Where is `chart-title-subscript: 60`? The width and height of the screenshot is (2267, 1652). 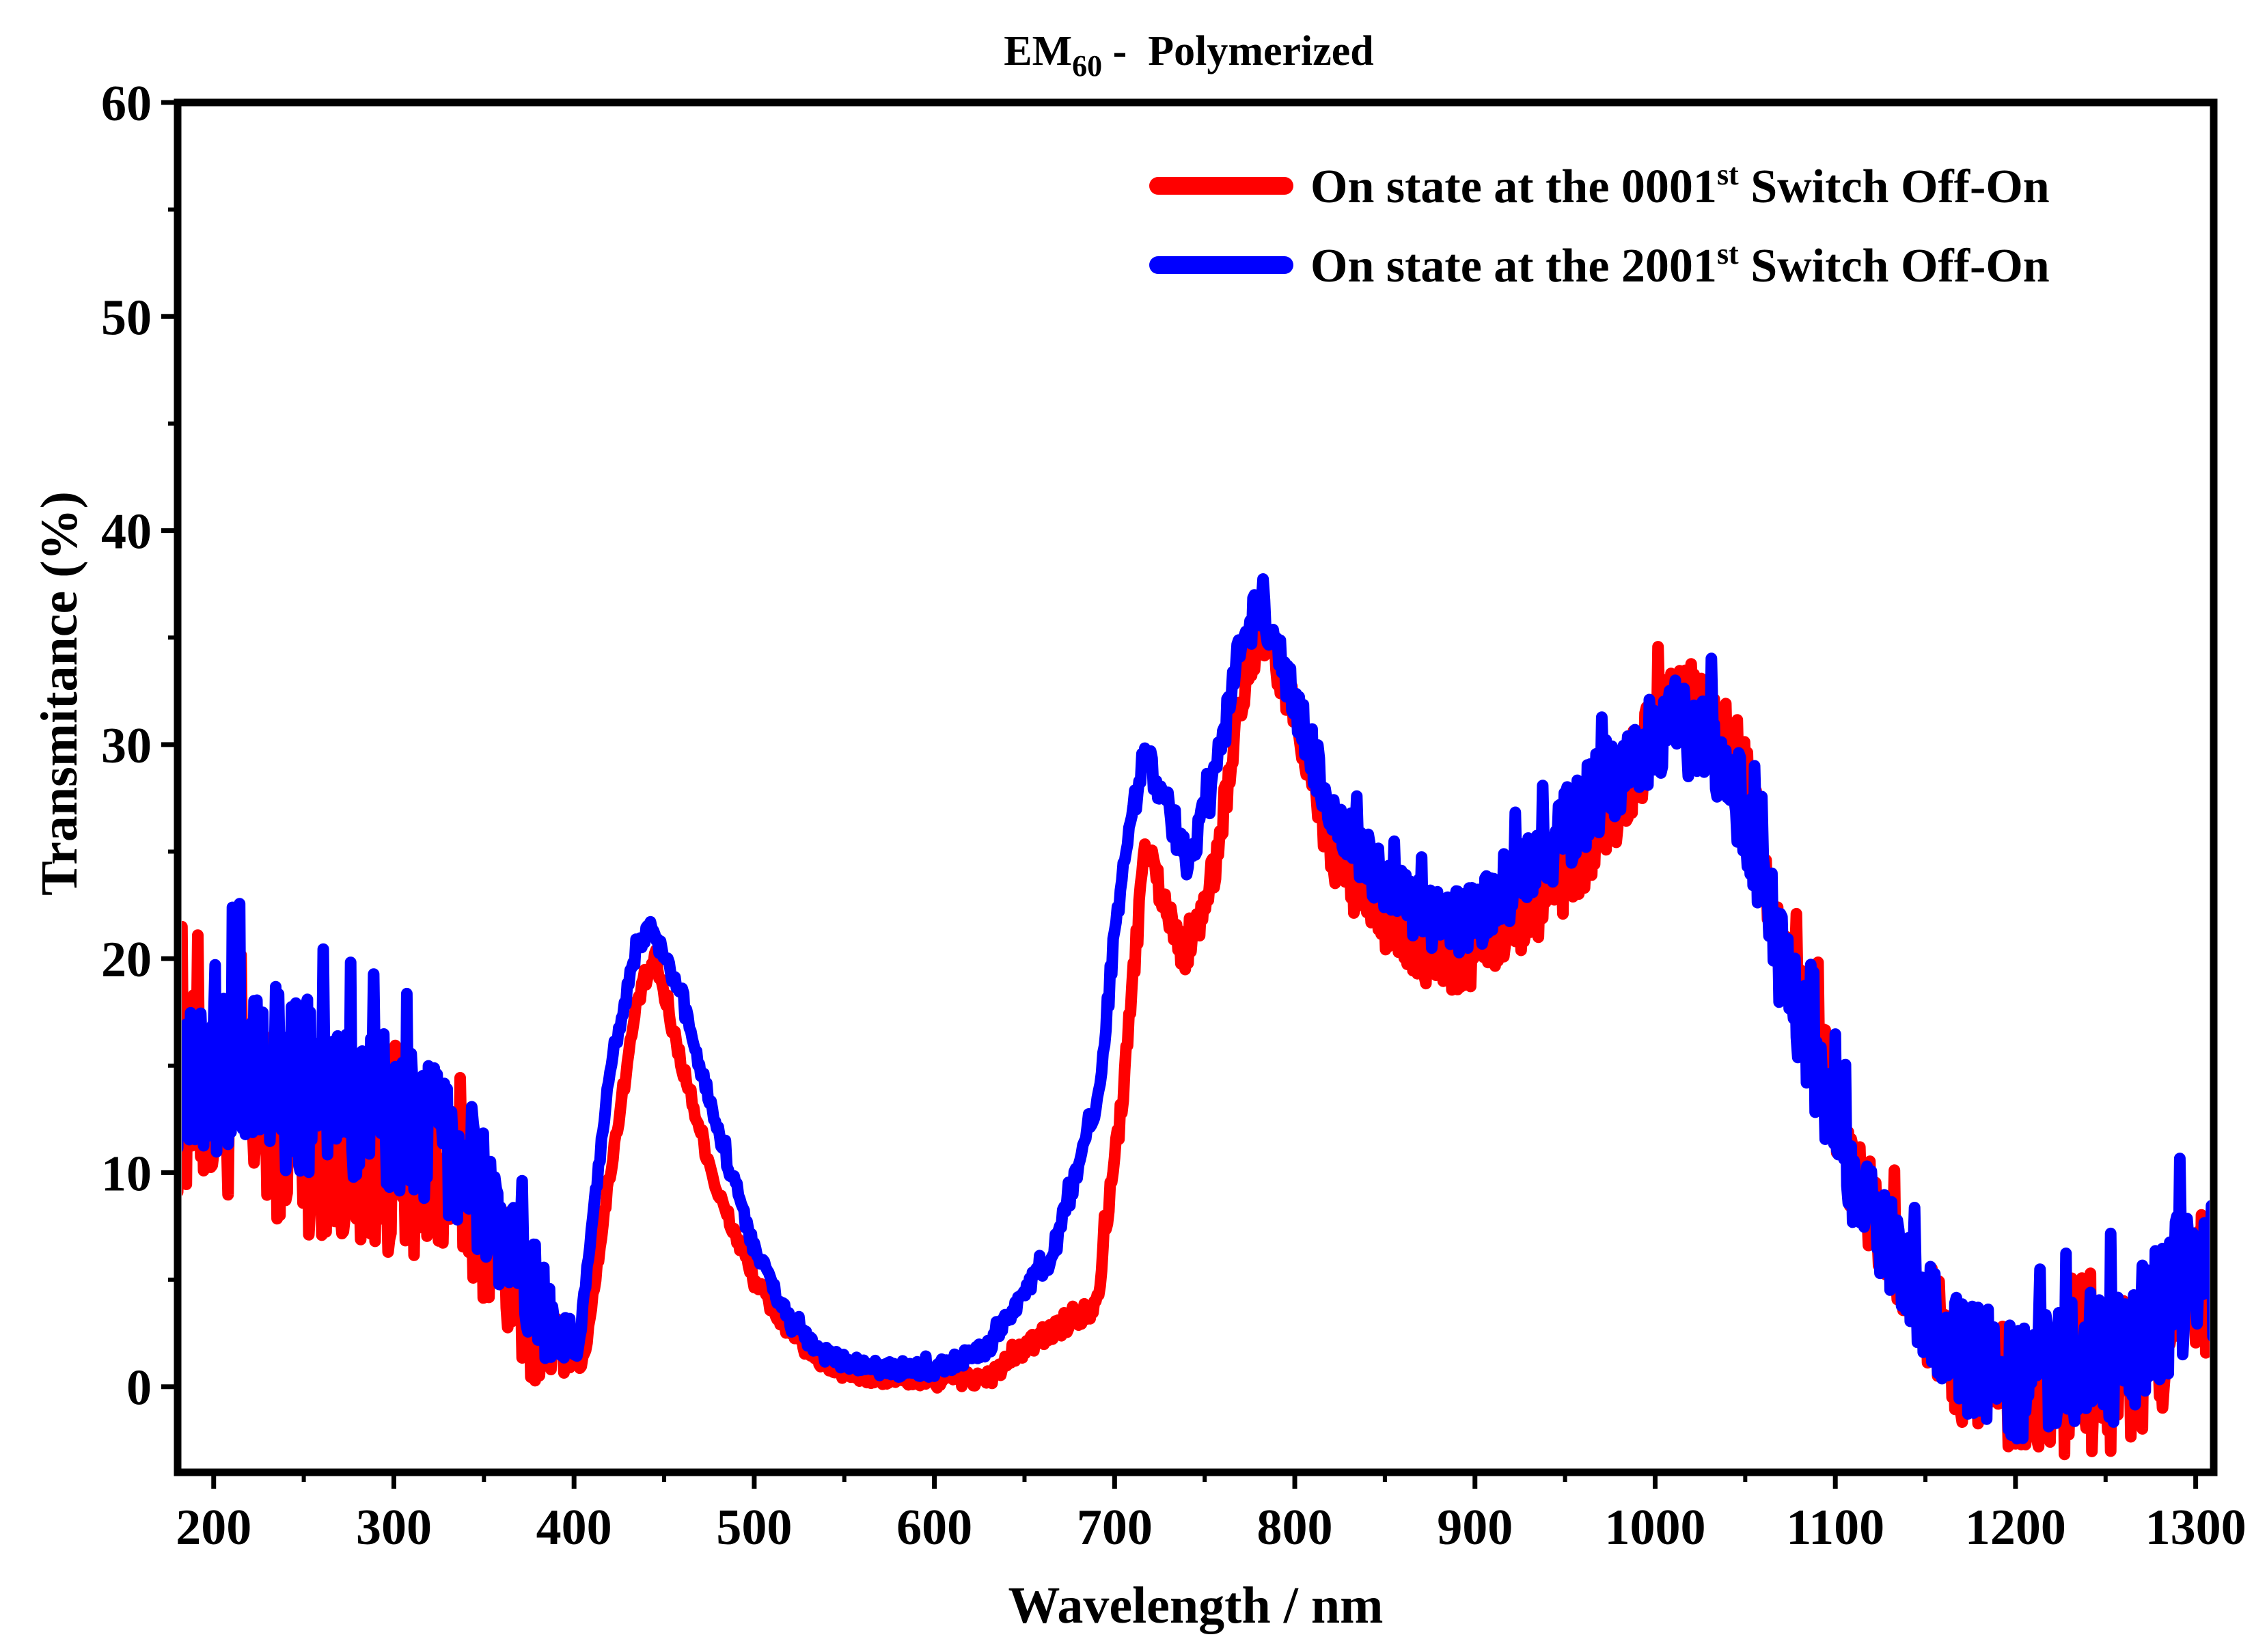 chart-title-subscript: 60 is located at coordinates (1087, 66).